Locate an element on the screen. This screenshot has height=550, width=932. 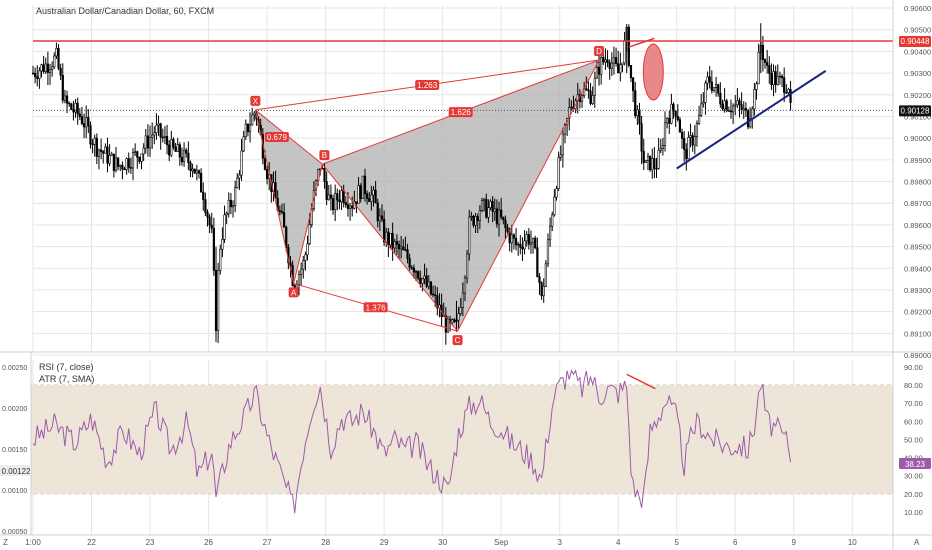
time-tick-label: 1:00 is located at coordinates (33, 542).